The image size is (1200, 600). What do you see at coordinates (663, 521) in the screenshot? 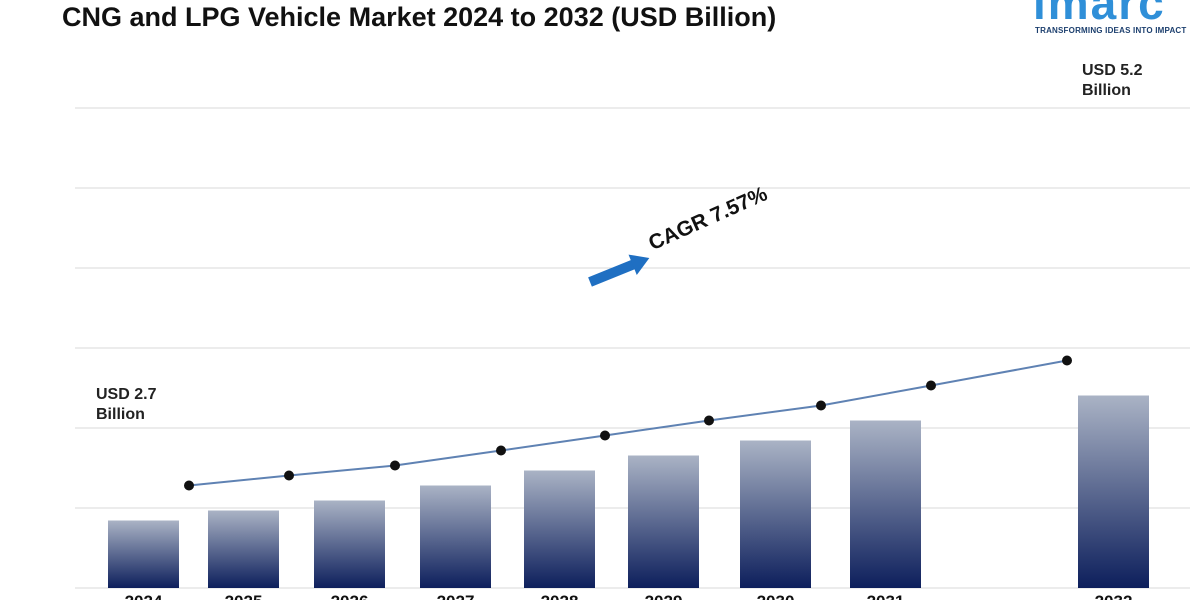
I see `bar-2029` at bounding box center [663, 521].